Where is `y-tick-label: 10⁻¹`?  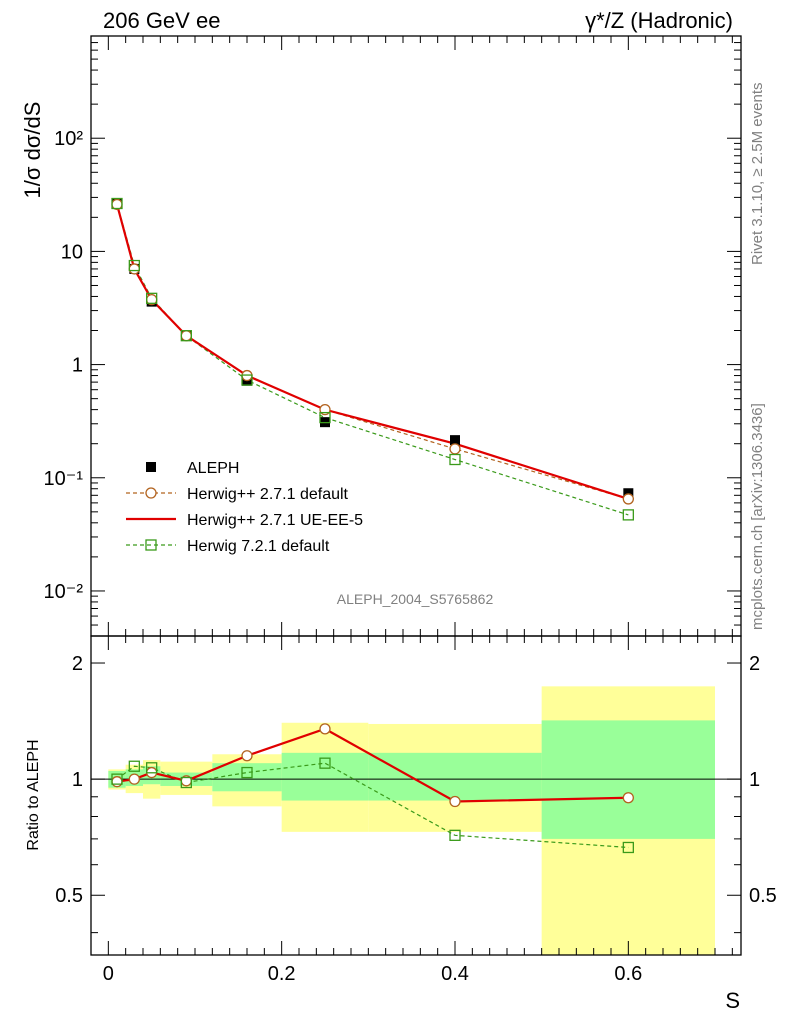 y-tick-label: 10⁻¹ is located at coordinates (64, 479).